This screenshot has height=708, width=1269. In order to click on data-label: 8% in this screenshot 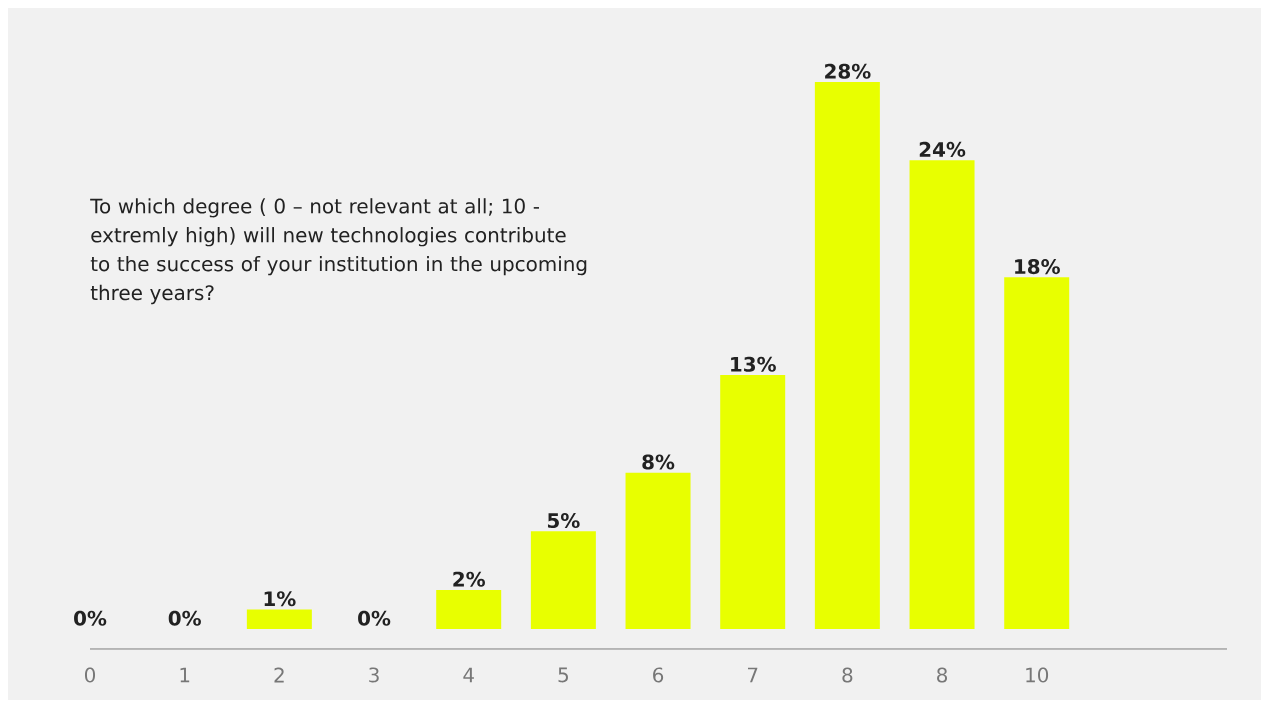, I will do `click(658, 462)`.